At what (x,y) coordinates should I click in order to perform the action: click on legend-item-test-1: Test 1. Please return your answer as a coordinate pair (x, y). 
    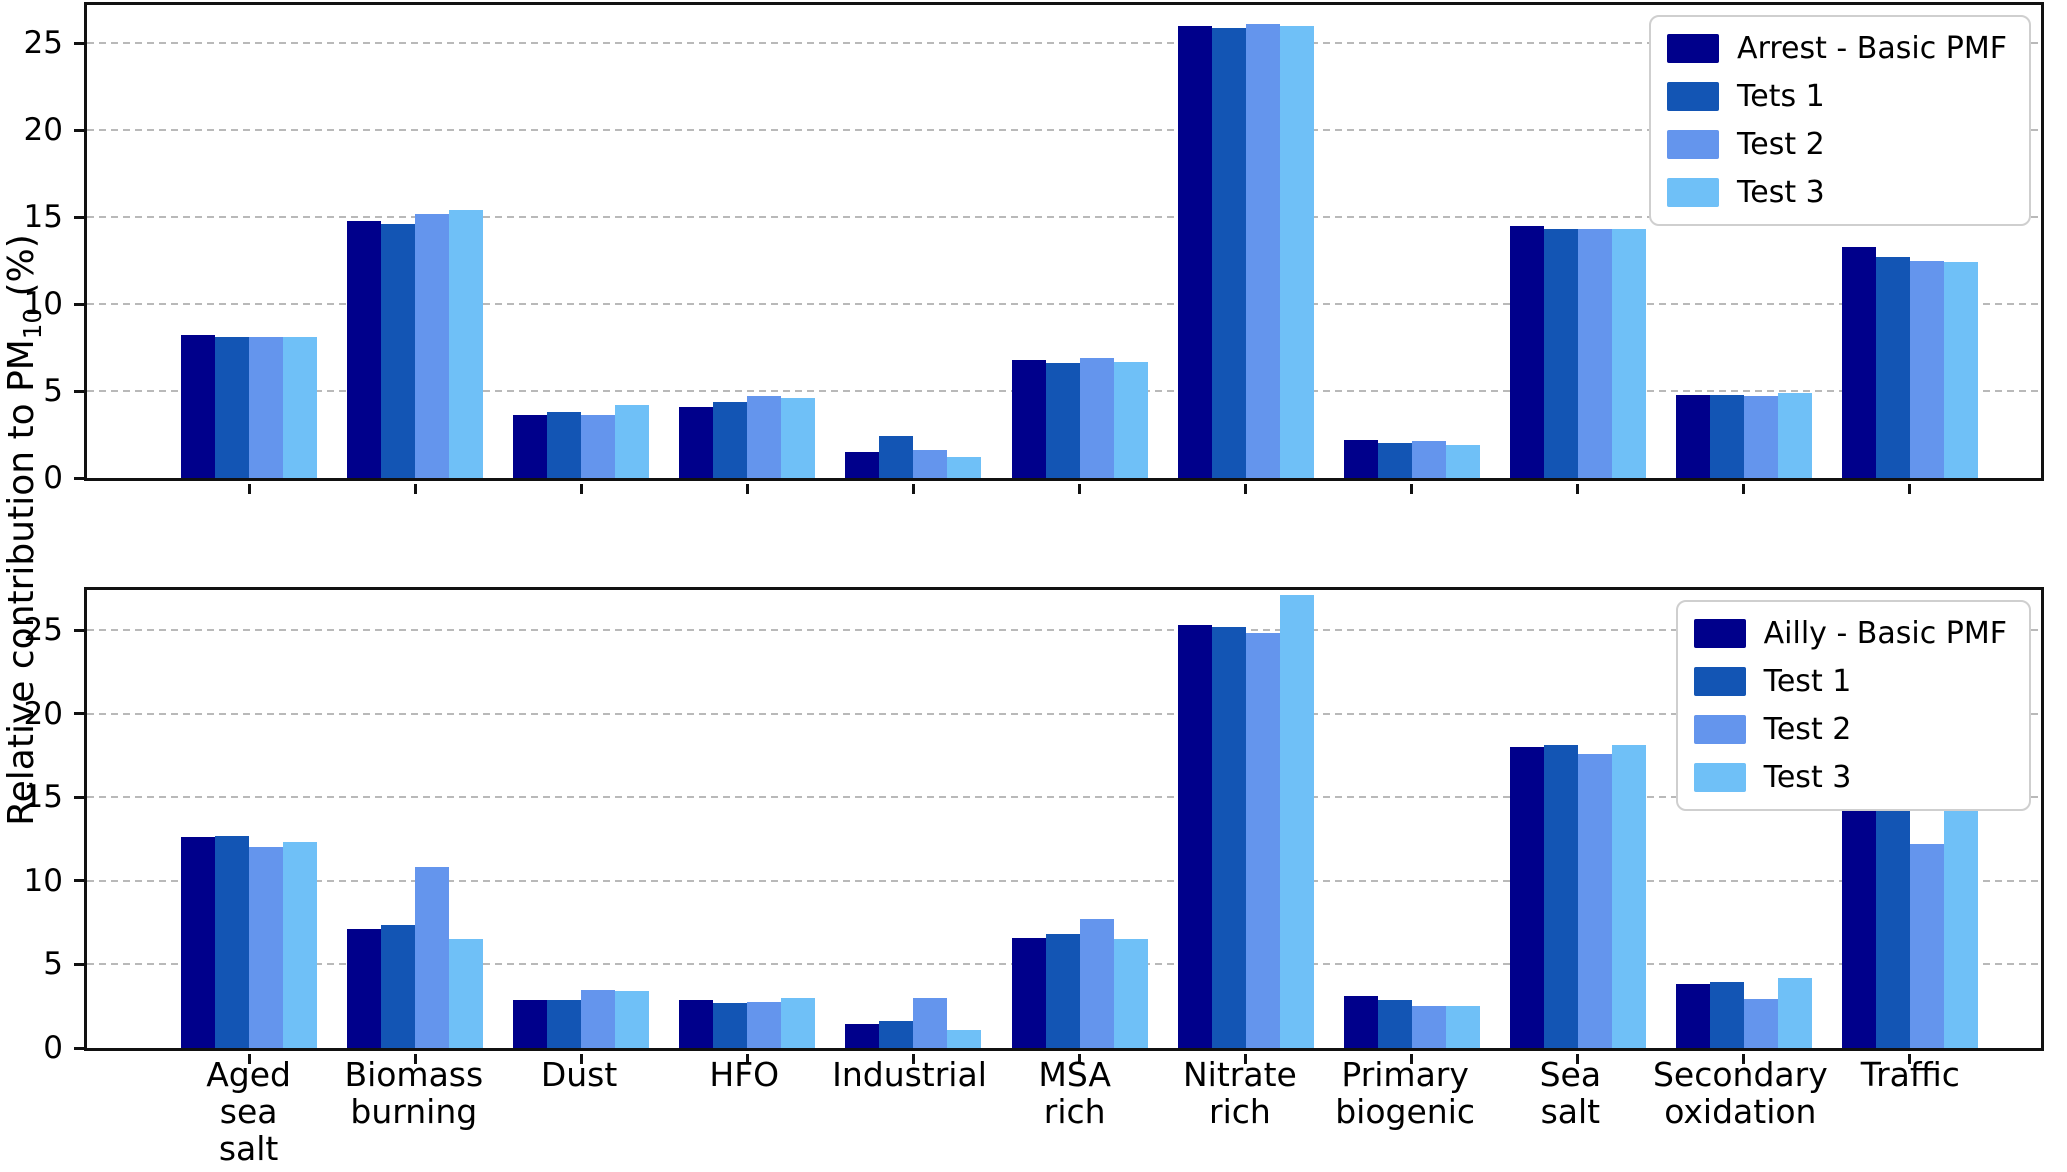
    Looking at the image, I should click on (1850, 681).